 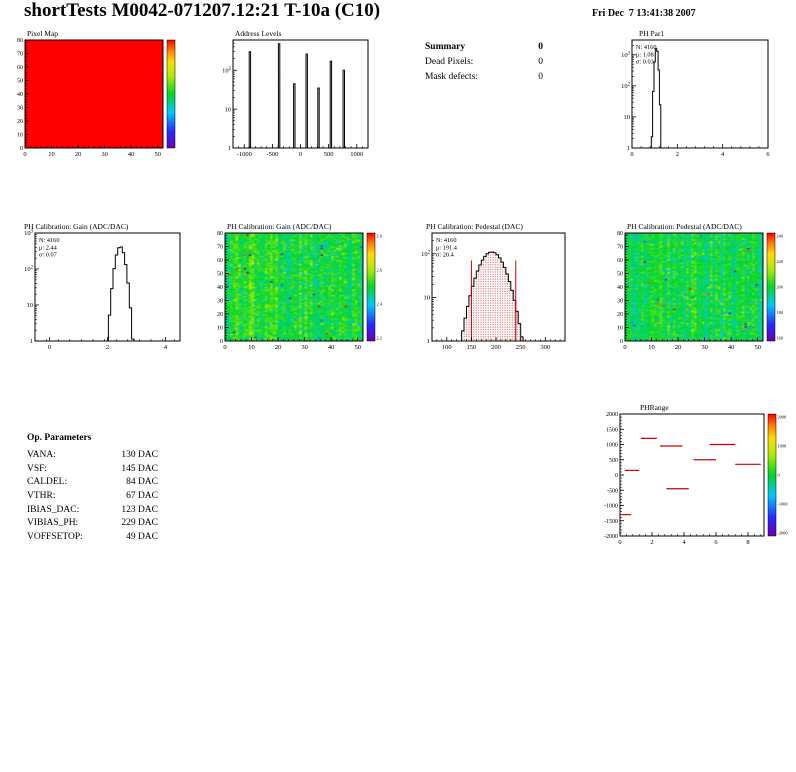 I want to click on pedestal-map-canvas, so click(x=694, y=287).